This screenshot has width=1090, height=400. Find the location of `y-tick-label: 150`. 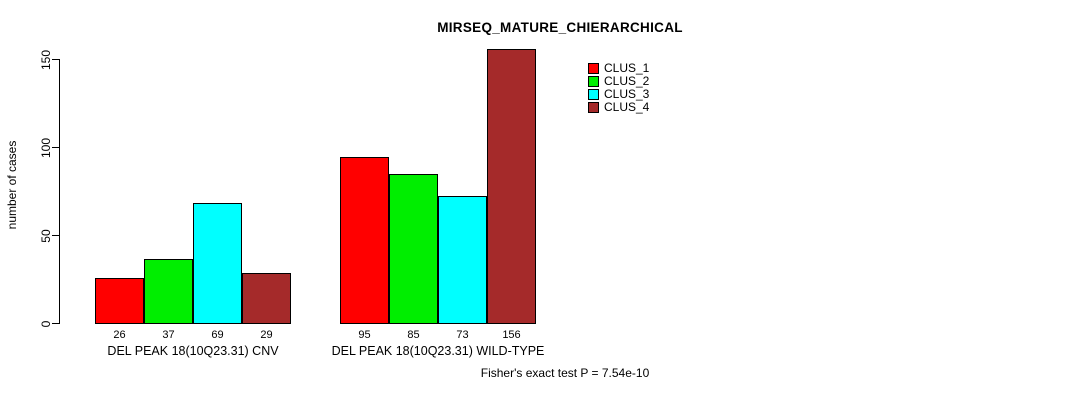

y-tick-label: 150 is located at coordinates (46, 60).